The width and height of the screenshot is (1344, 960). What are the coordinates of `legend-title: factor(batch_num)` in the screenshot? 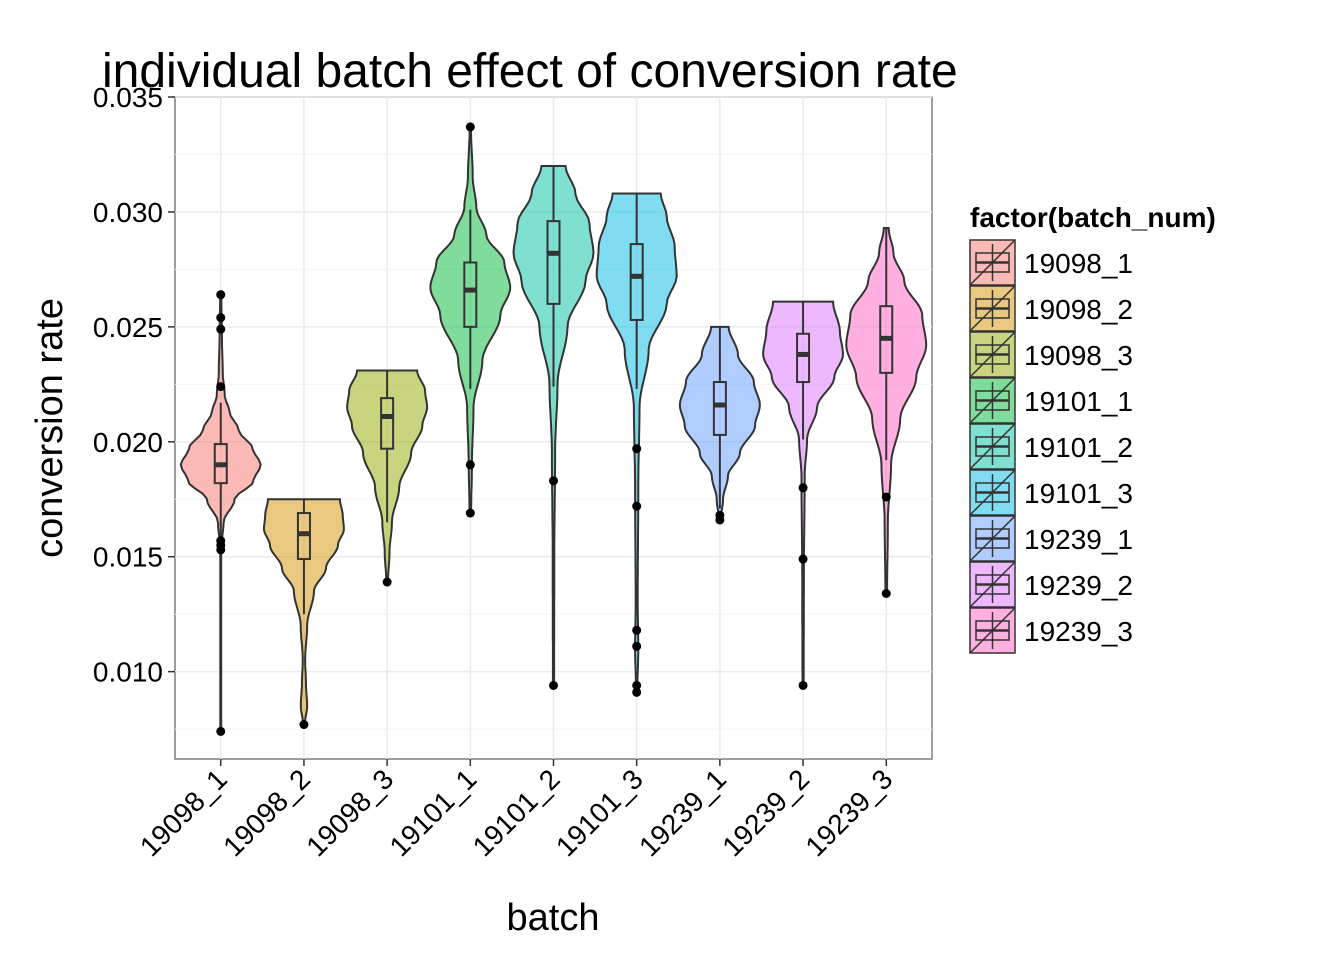 It's located at (1093, 217).